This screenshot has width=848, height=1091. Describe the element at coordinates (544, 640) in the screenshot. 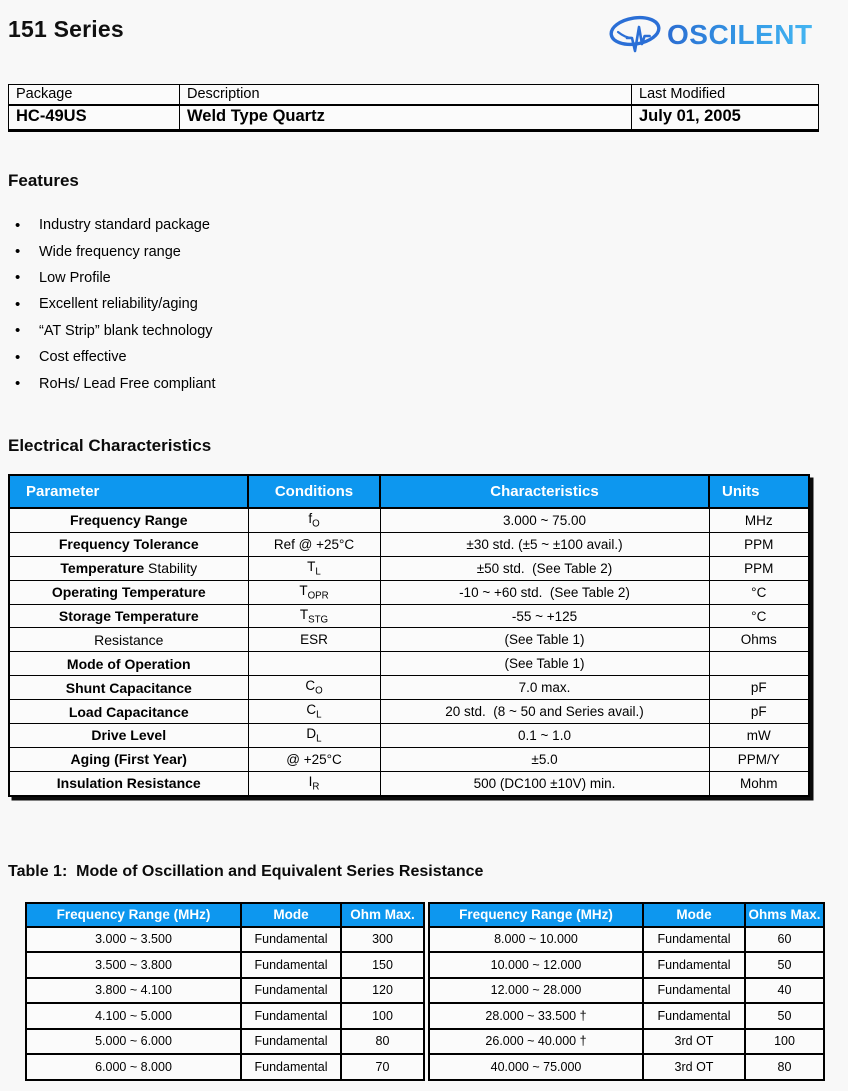

I see `characteristics-cell: (See Table 1)` at that location.